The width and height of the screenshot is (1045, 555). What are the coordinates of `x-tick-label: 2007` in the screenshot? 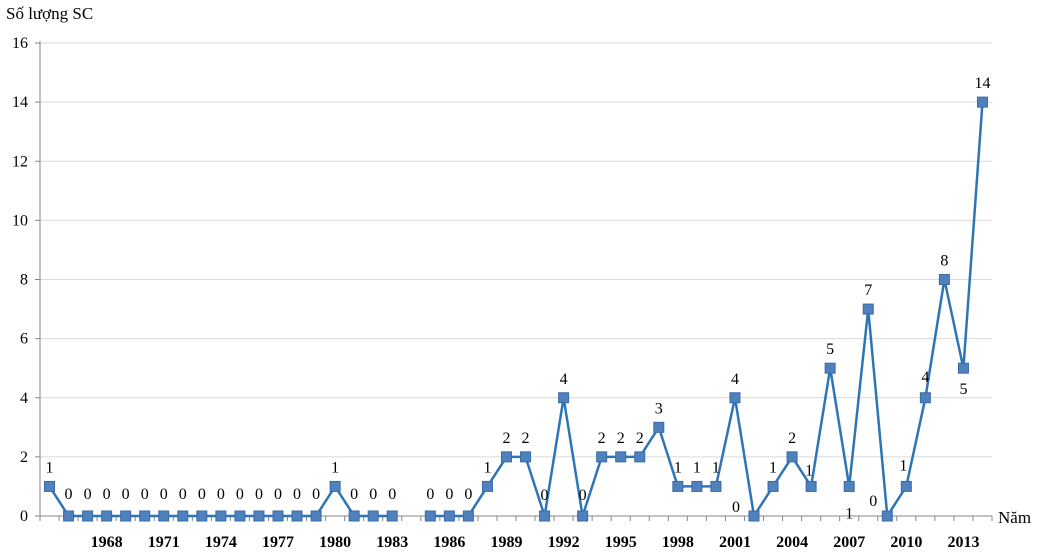 It's located at (849, 542).